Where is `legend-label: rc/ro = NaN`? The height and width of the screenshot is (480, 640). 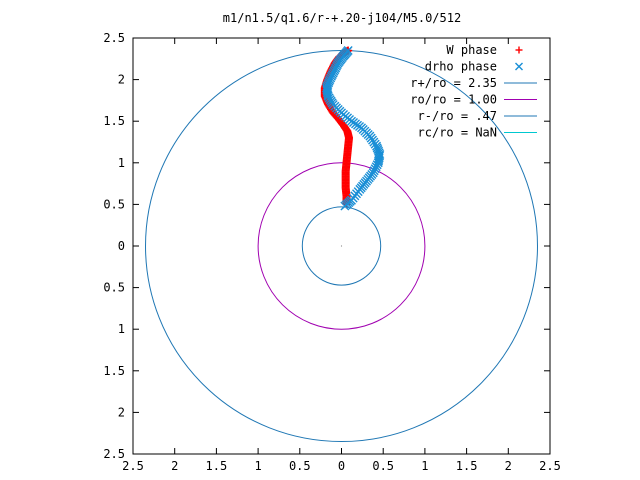
legend-label: rc/ro = NaN is located at coordinates (457, 133).